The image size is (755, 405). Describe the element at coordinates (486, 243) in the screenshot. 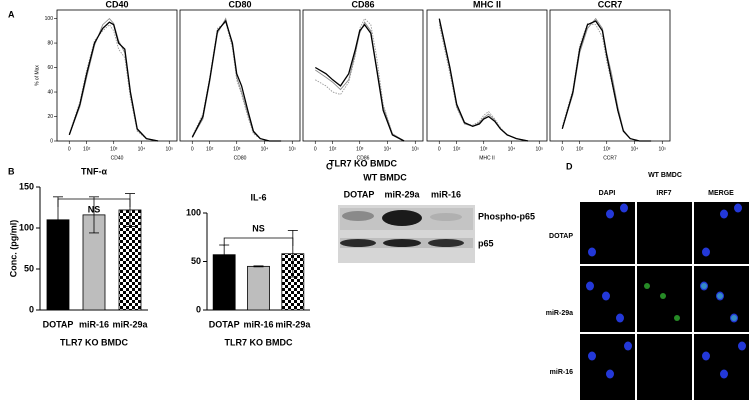

I see `band-label: p65` at that location.